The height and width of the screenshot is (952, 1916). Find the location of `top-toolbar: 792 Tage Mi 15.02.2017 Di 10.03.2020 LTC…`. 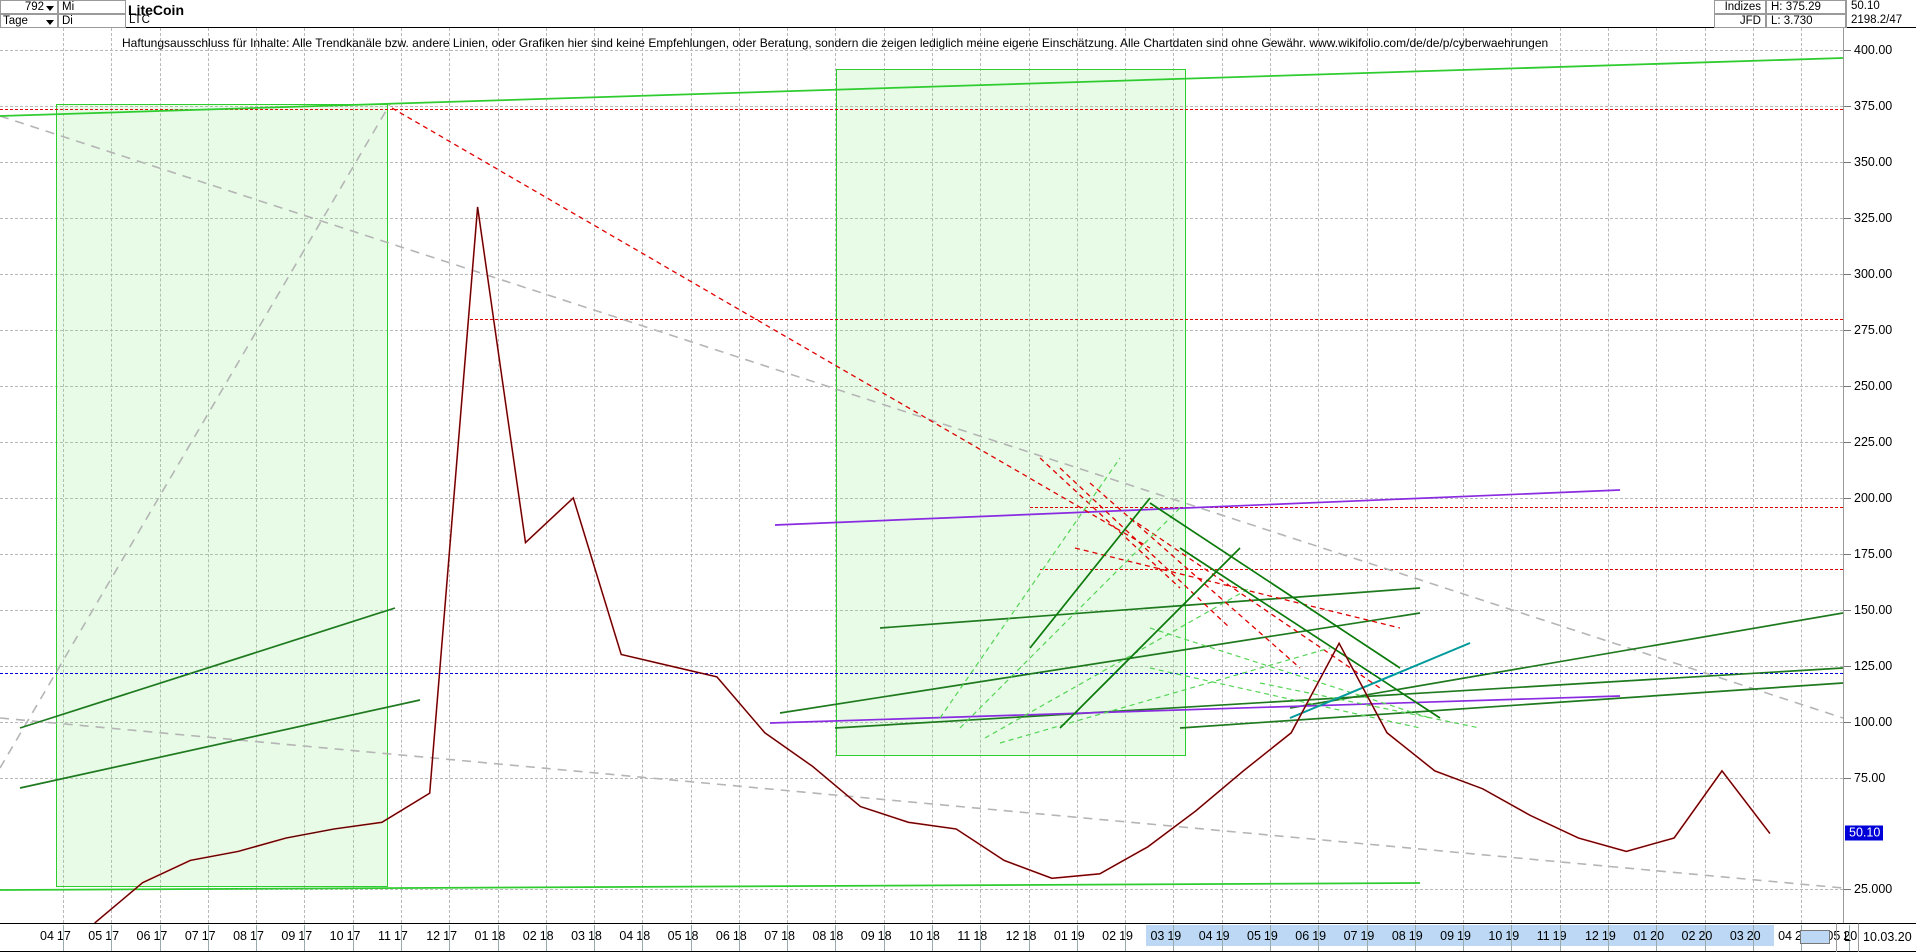

top-toolbar: 792 Tage Mi 15.02.2017 Di 10.03.2020 LTC… is located at coordinates (958, 20).